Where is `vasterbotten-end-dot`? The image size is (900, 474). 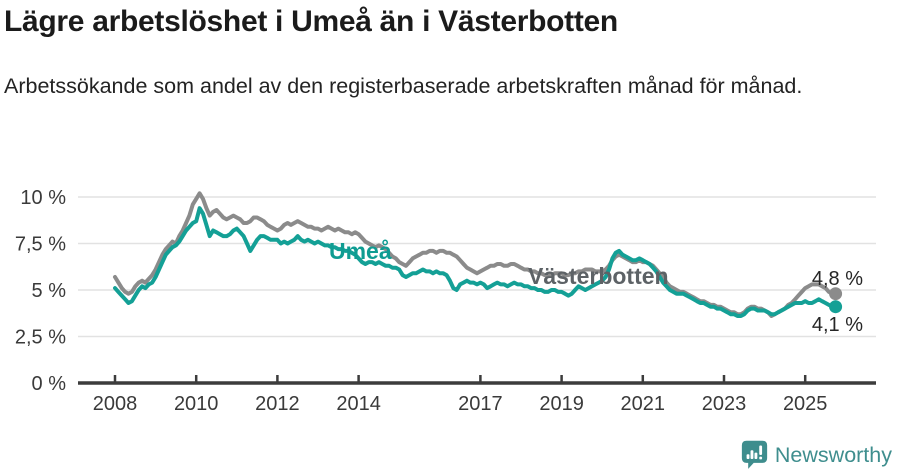
vasterbotten-end-dot is located at coordinates (836, 294).